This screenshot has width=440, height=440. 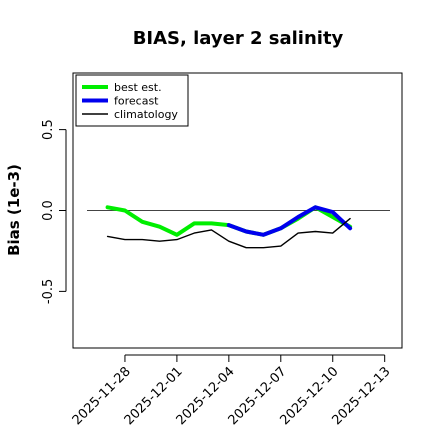 I want to click on series-line-climatology, so click(x=228, y=233).